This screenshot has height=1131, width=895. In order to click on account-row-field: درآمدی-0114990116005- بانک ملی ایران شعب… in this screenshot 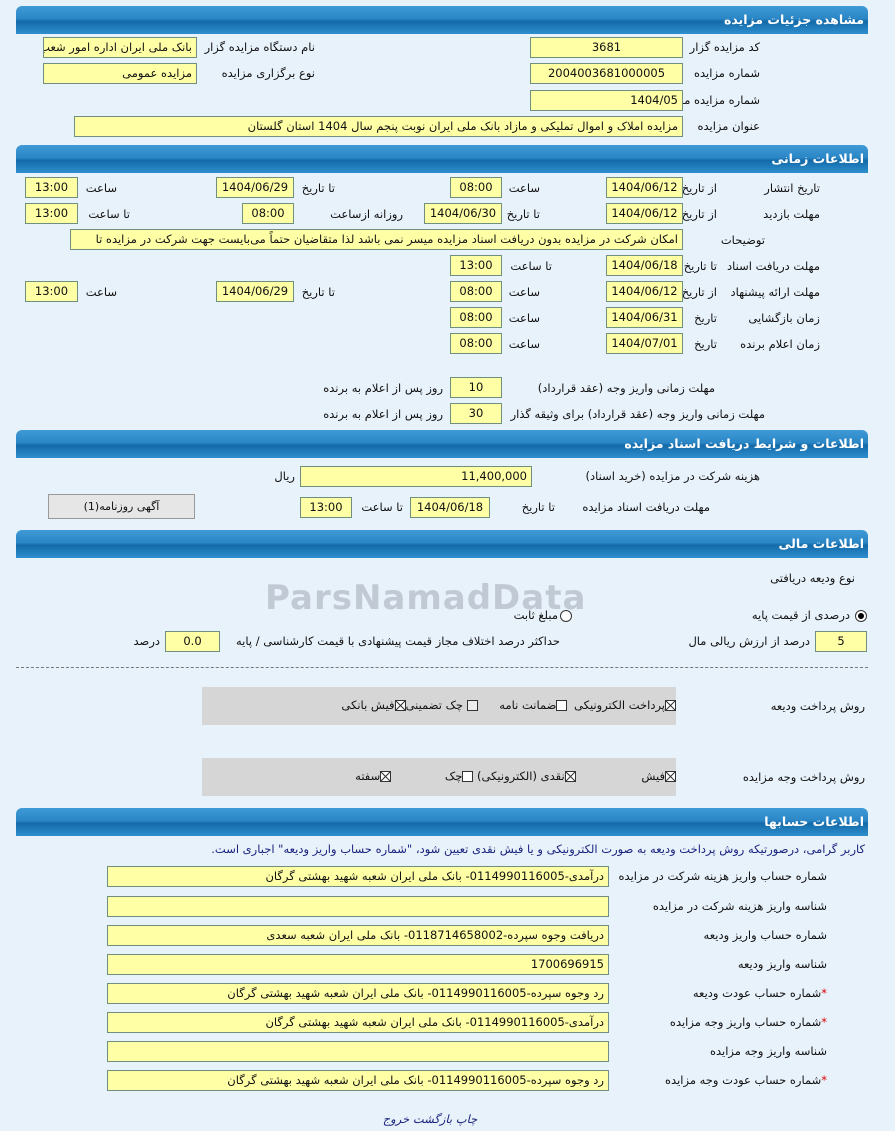, I will do `click(358, 876)`.